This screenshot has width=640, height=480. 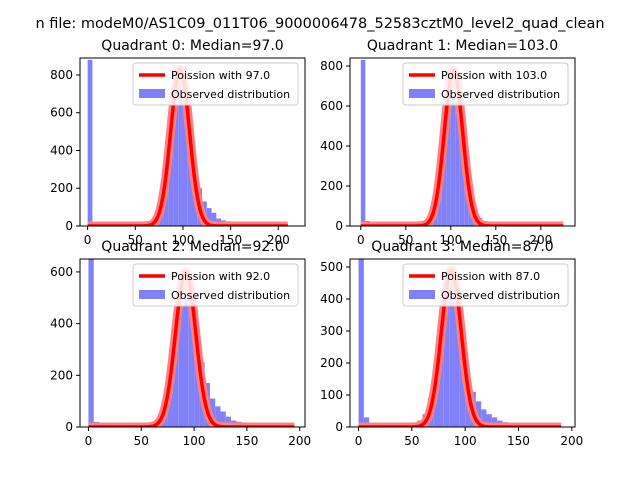 I want to click on panel-title: Quadrant 1: Median=103.0, so click(x=462, y=46).